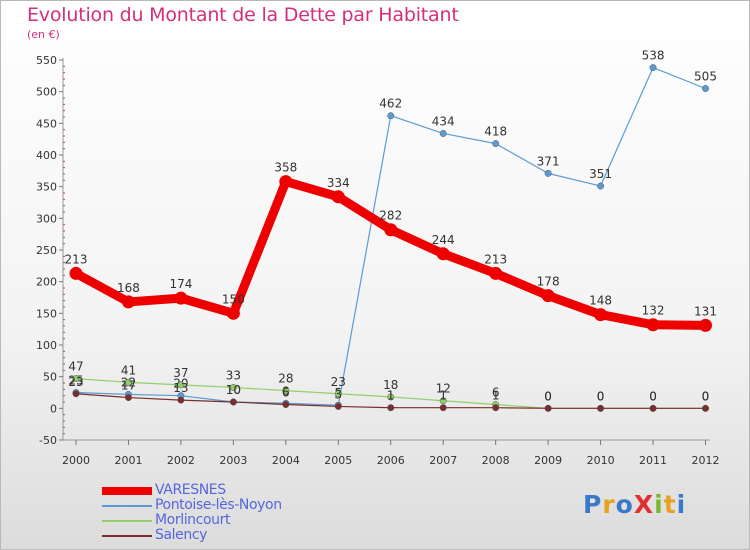 This screenshot has width=750, height=550. What do you see at coordinates (46, 250) in the screenshot?
I see `y-tick-label: 250` at bounding box center [46, 250].